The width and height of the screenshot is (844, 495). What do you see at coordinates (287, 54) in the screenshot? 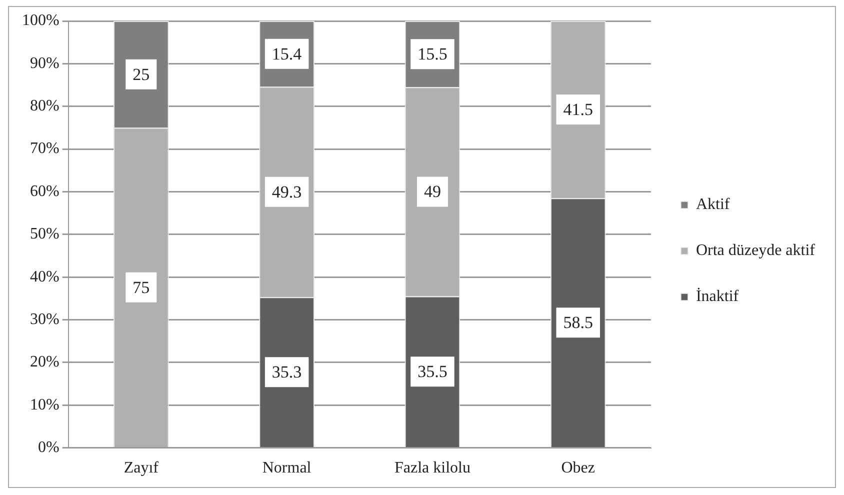
I see `data-label: 15.4` at bounding box center [287, 54].